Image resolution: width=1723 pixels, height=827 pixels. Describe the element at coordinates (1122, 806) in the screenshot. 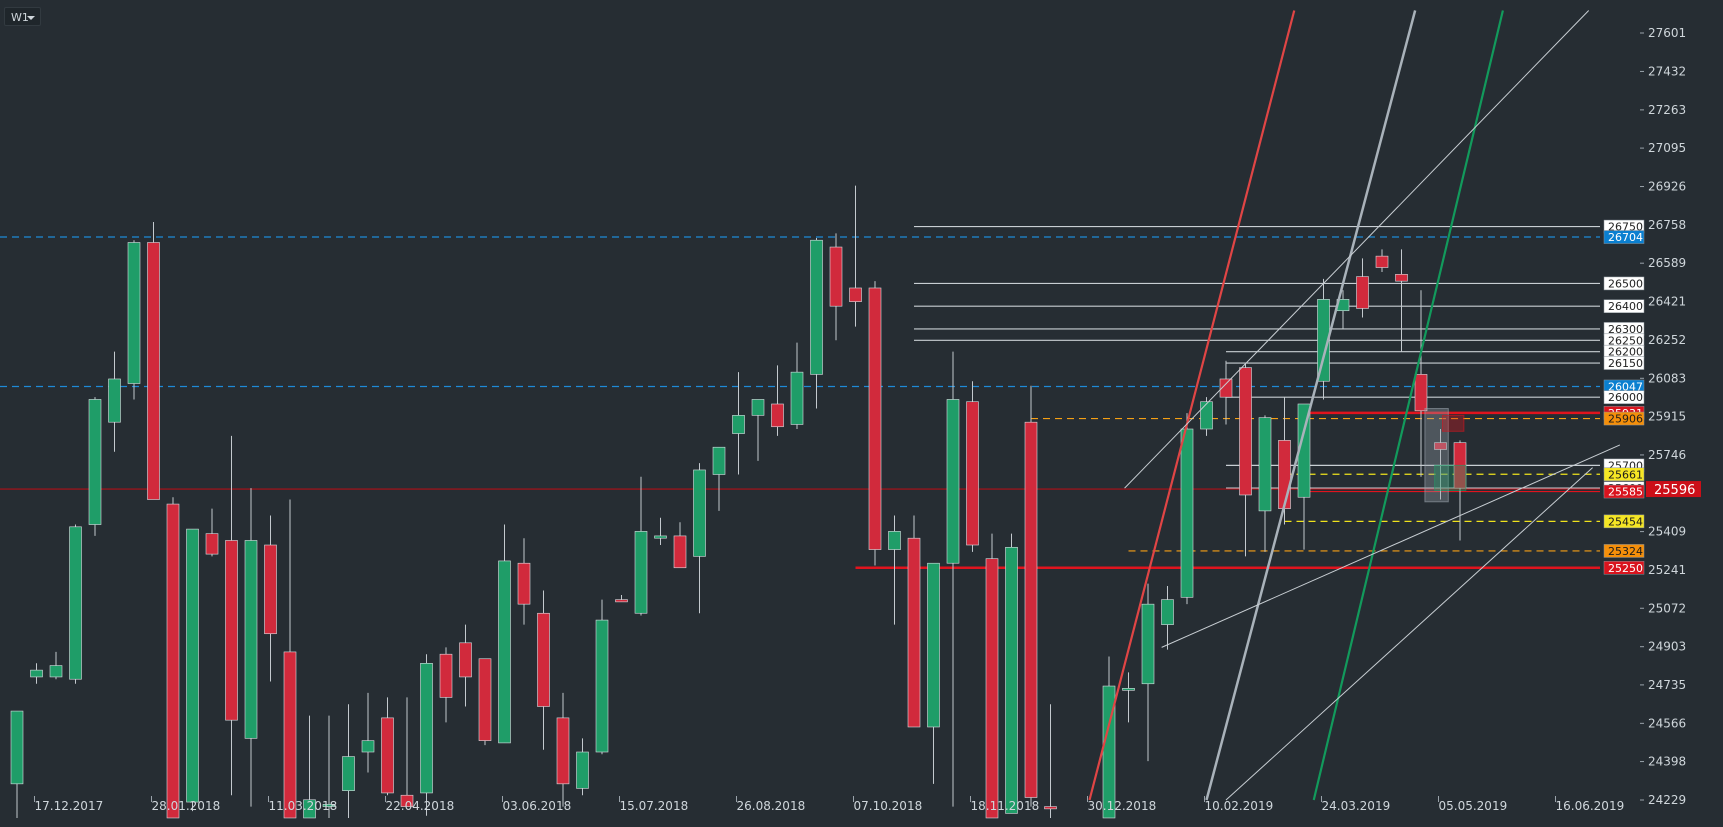

I see `x-tick-label: 30.12.2018` at that location.